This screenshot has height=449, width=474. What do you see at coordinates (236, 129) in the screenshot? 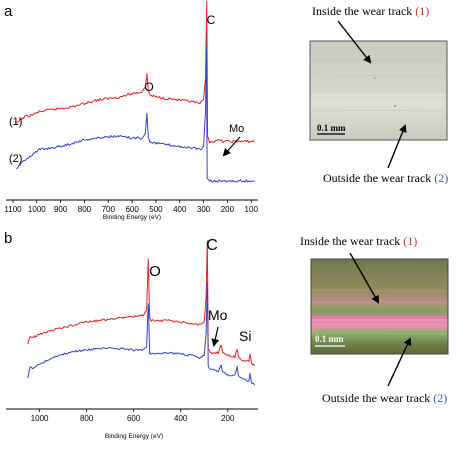
I see `peak-mo-label: Mo` at bounding box center [236, 129].